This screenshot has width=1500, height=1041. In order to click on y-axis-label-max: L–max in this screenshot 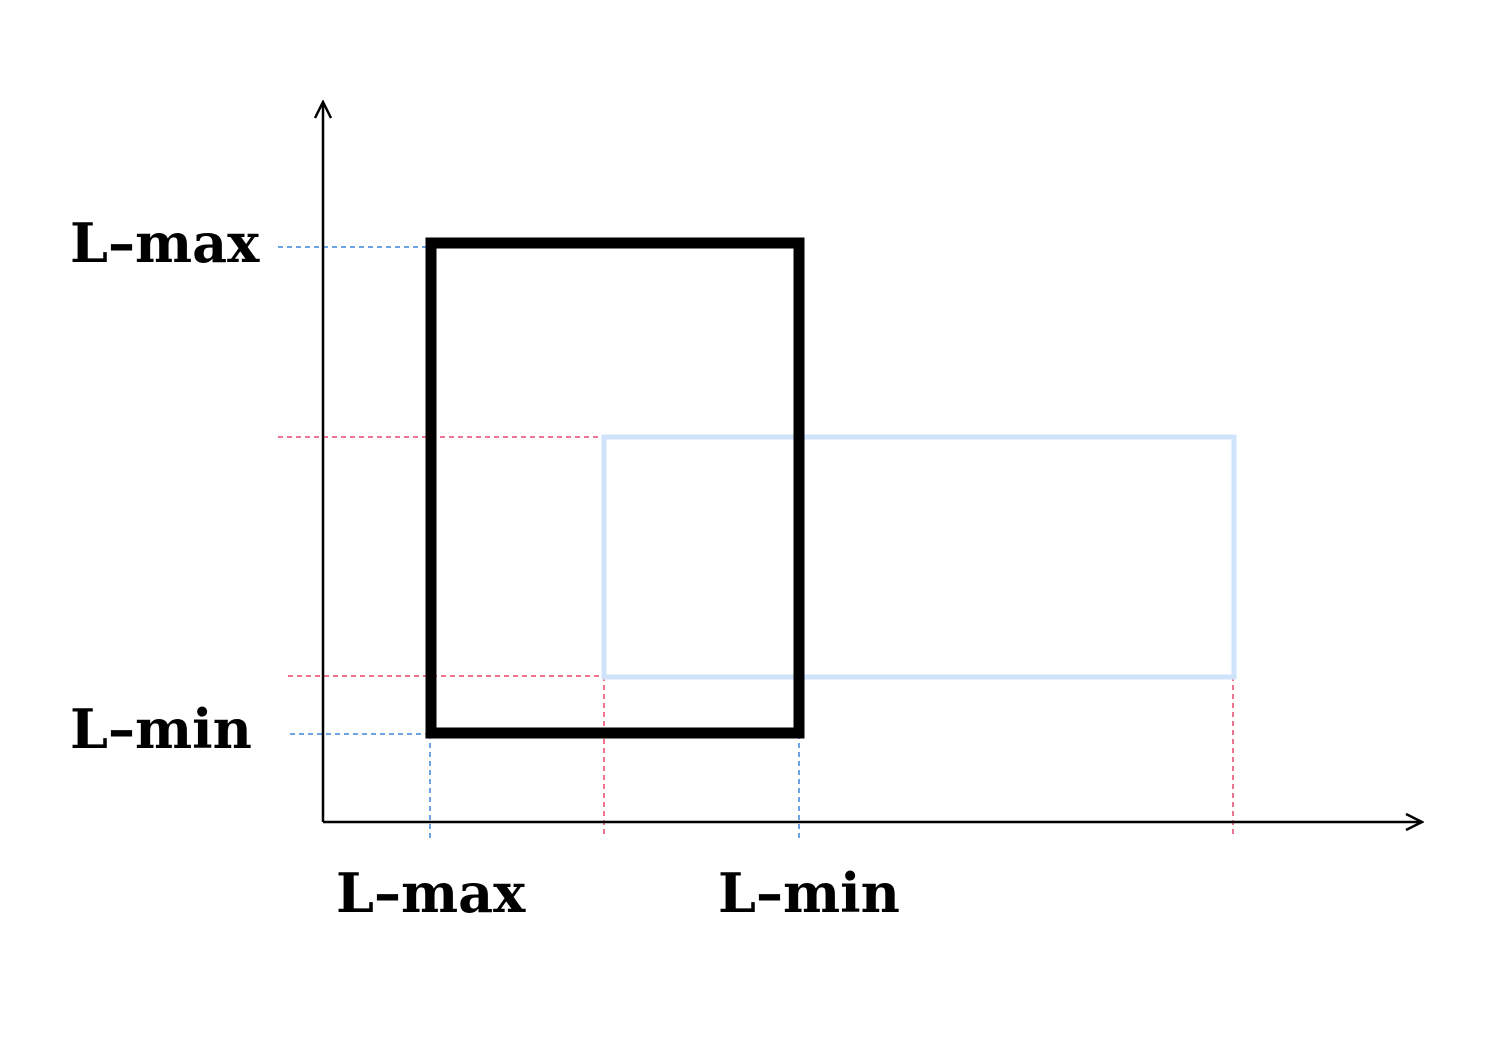, I will do `click(165, 243)`.